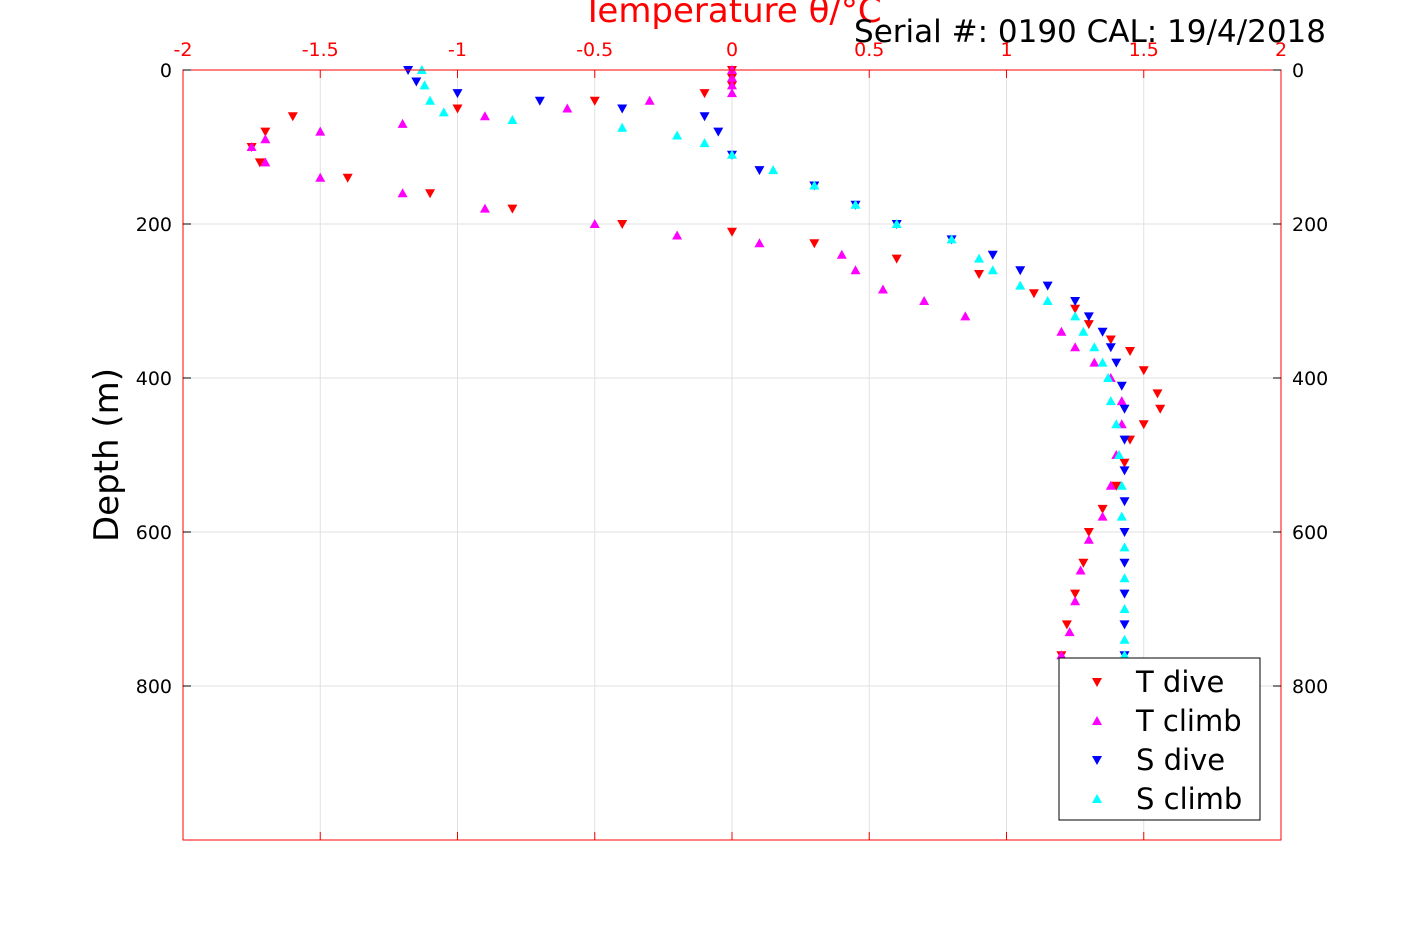  I want to click on y-tick-label-left: 400, so click(154, 379).